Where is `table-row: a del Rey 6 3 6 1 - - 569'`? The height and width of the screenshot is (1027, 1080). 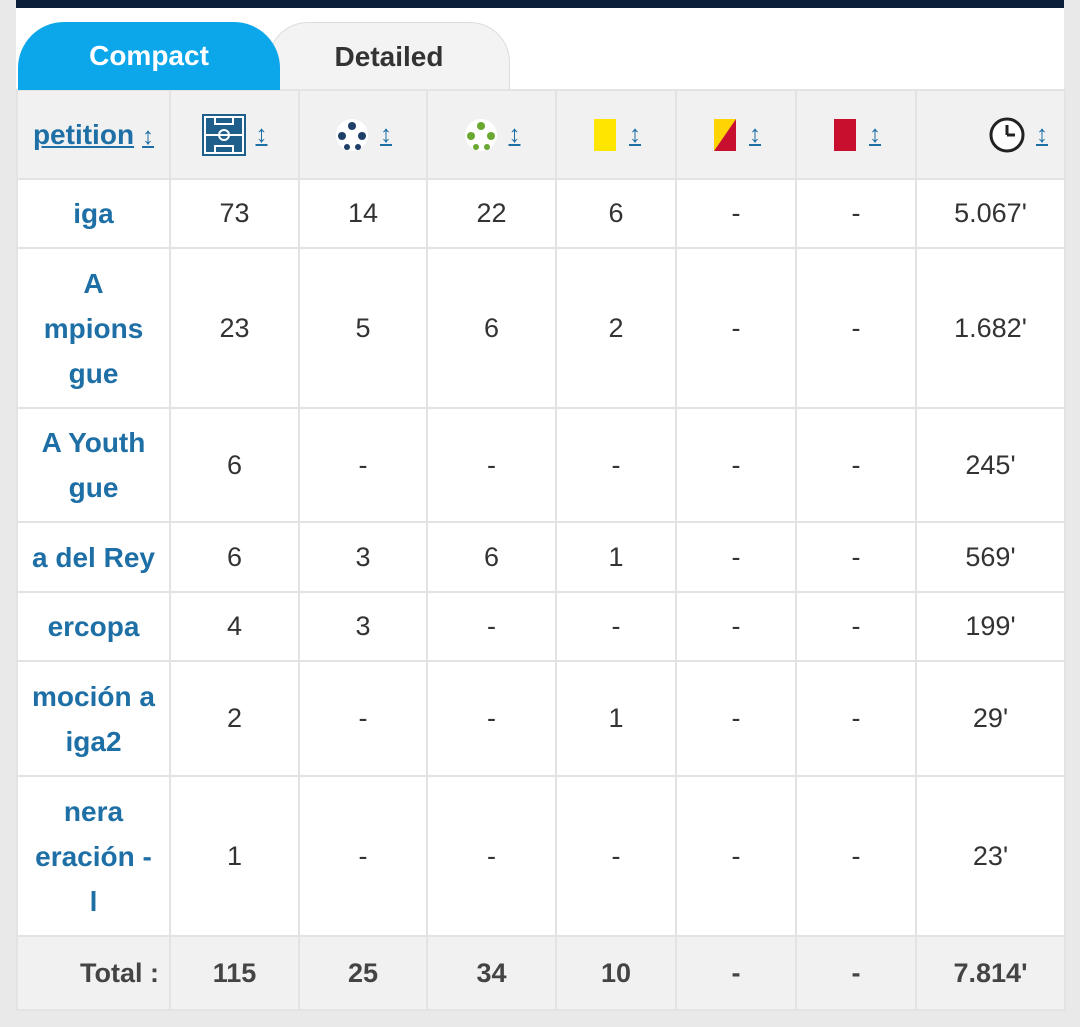
table-row: a del Rey 6 3 6 1 - - 569' is located at coordinates (541, 557).